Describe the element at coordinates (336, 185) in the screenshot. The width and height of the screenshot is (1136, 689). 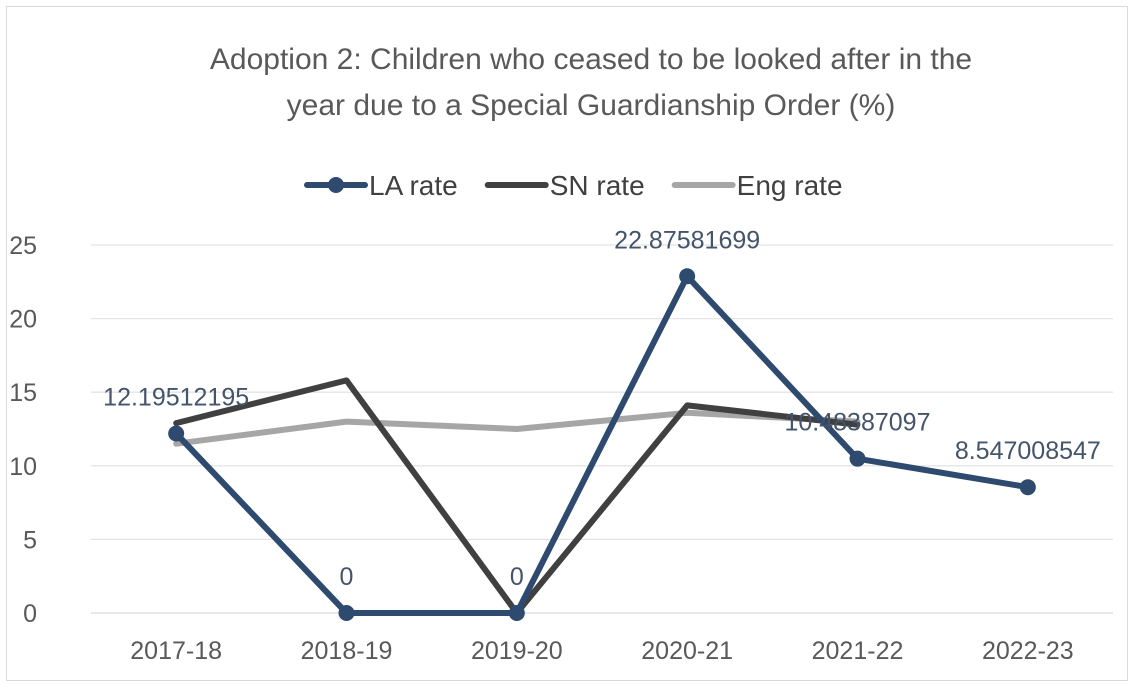
I see `legend-marker` at that location.